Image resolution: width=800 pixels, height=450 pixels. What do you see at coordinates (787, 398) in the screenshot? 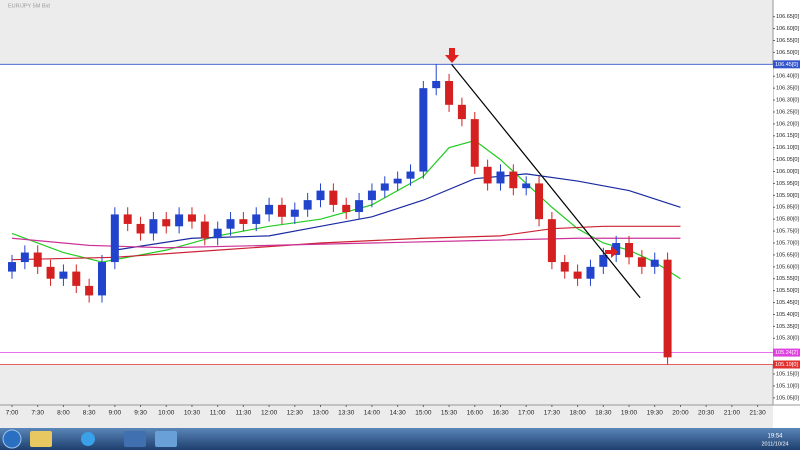
I see `y-tick-label: 105.05[0]` at bounding box center [787, 398].